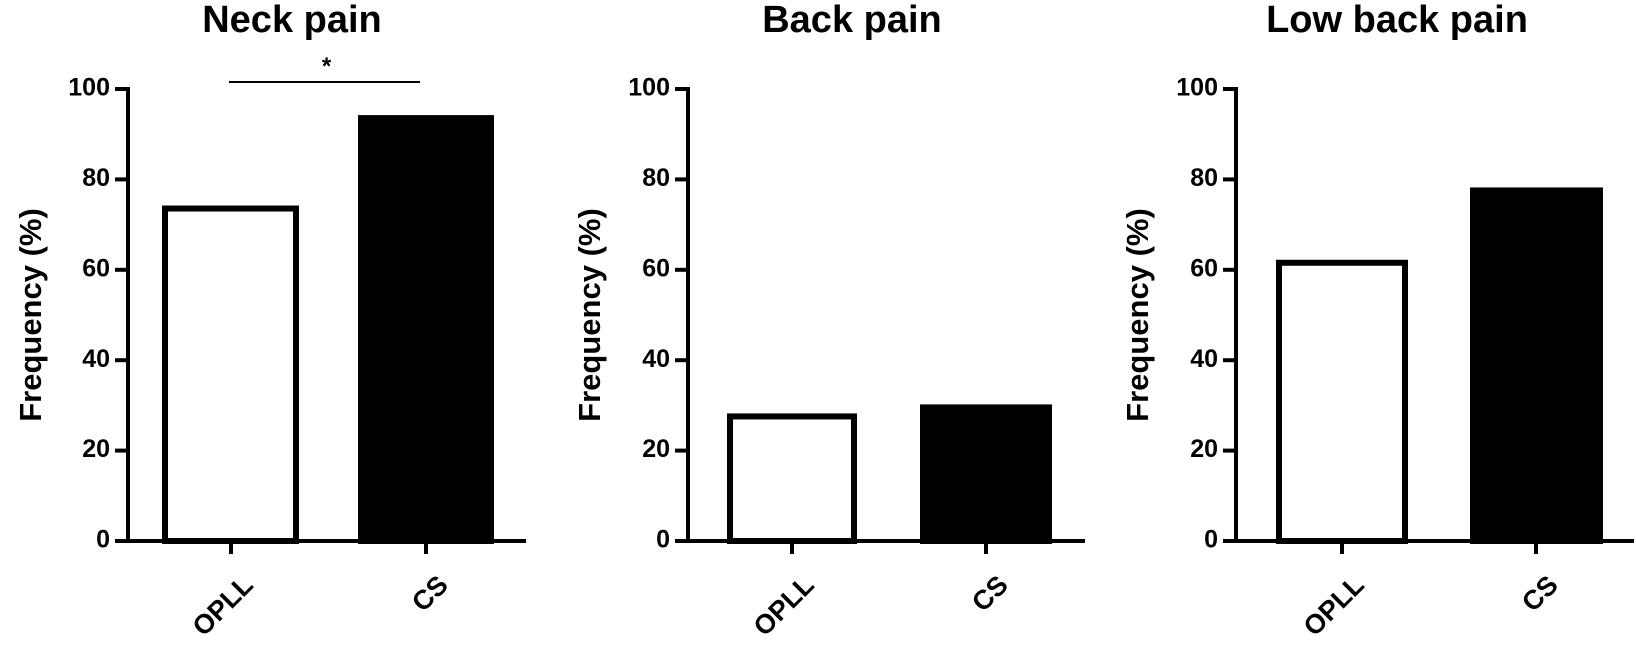  I want to click on significance-marker: *, so click(327, 66).